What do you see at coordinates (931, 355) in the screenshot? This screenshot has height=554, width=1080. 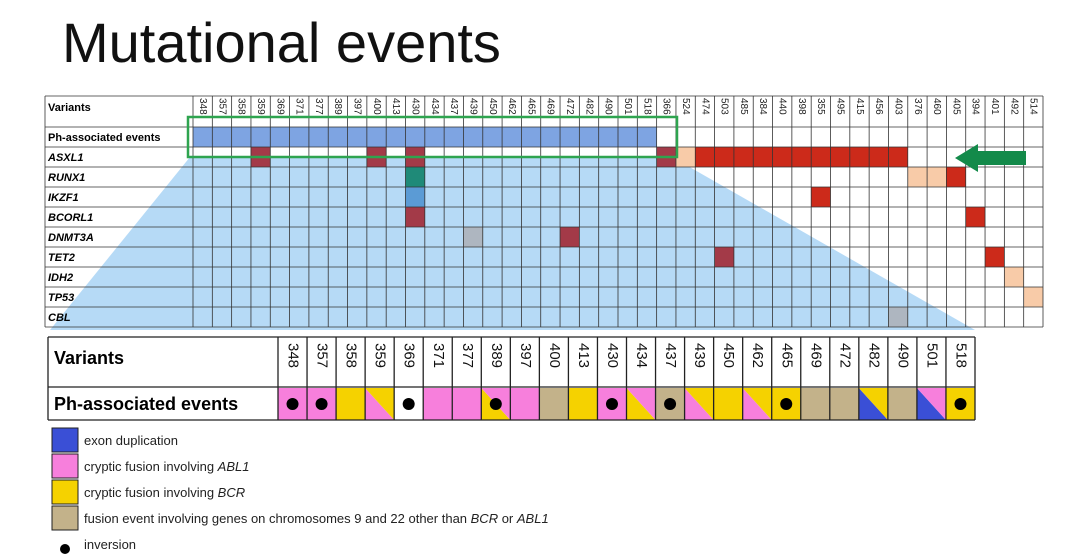 I see `column-label: 501` at bounding box center [931, 355].